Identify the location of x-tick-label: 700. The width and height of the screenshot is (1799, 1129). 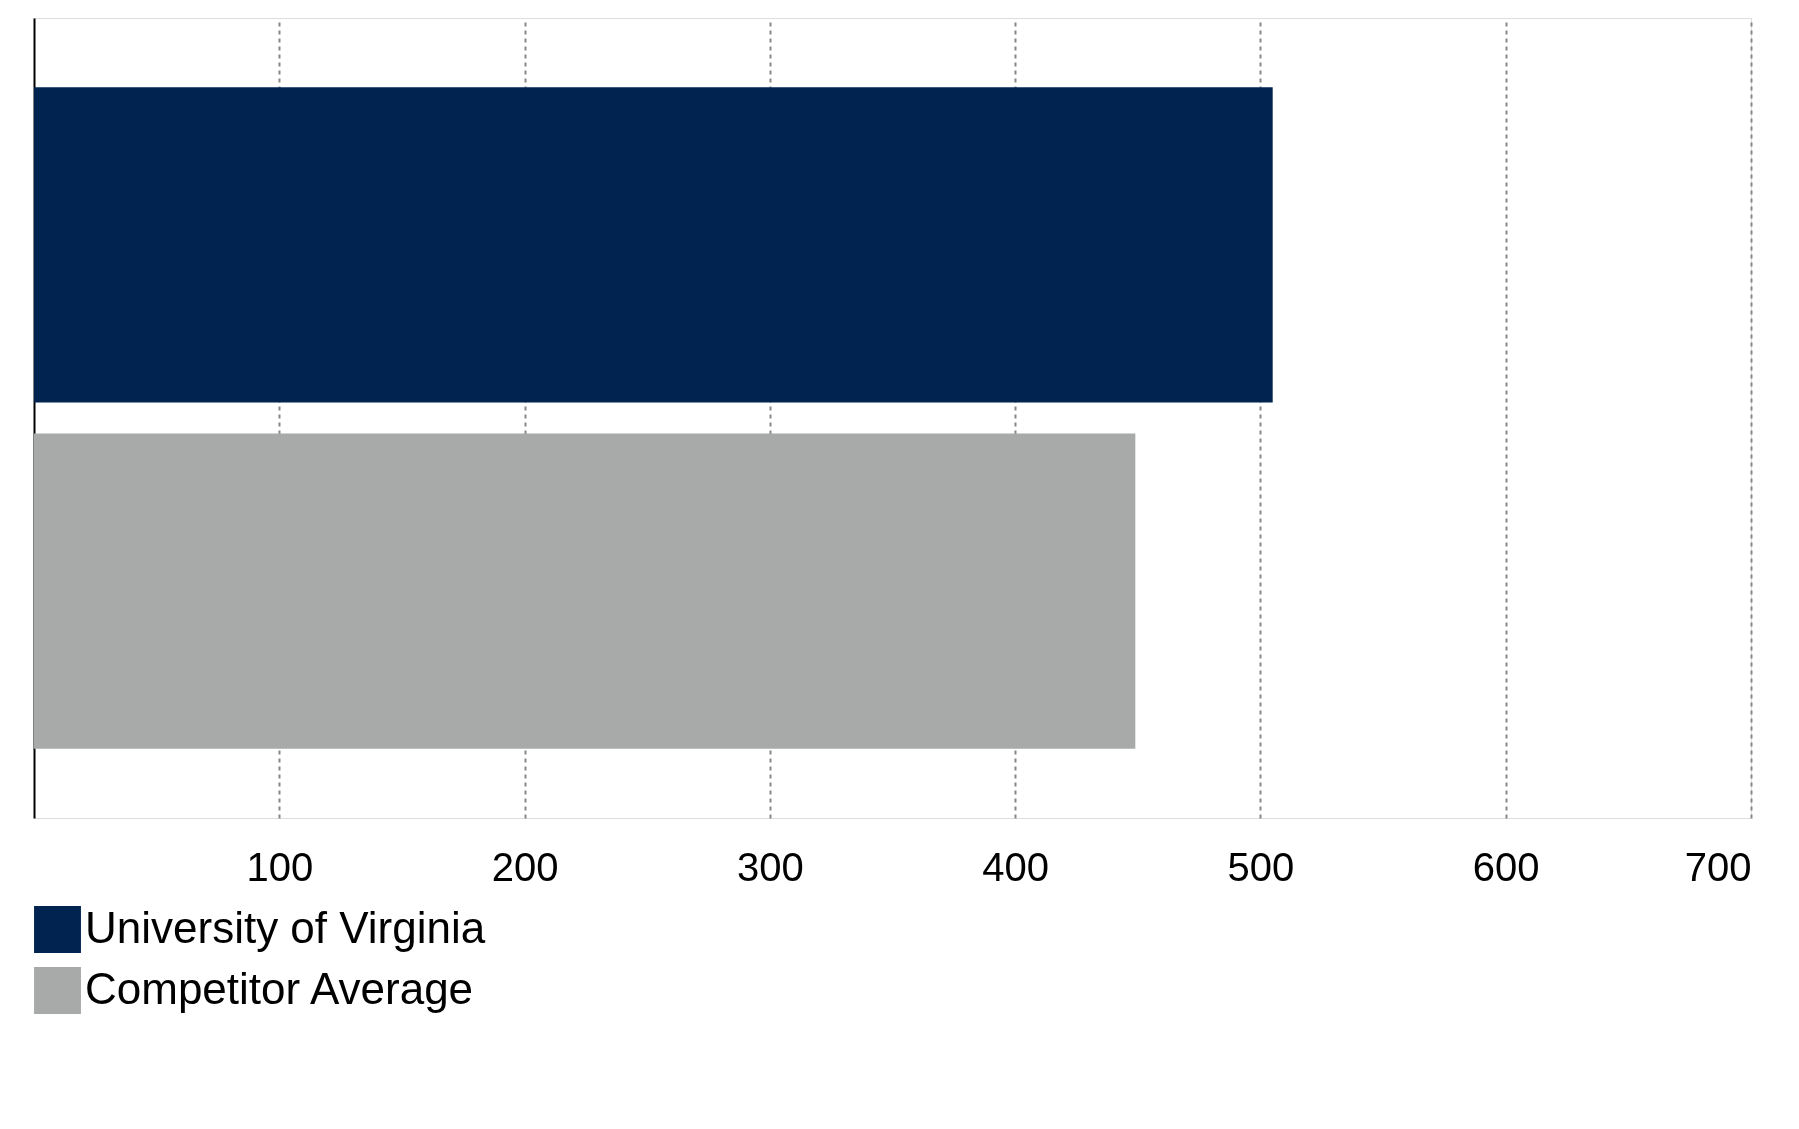
(1718, 866).